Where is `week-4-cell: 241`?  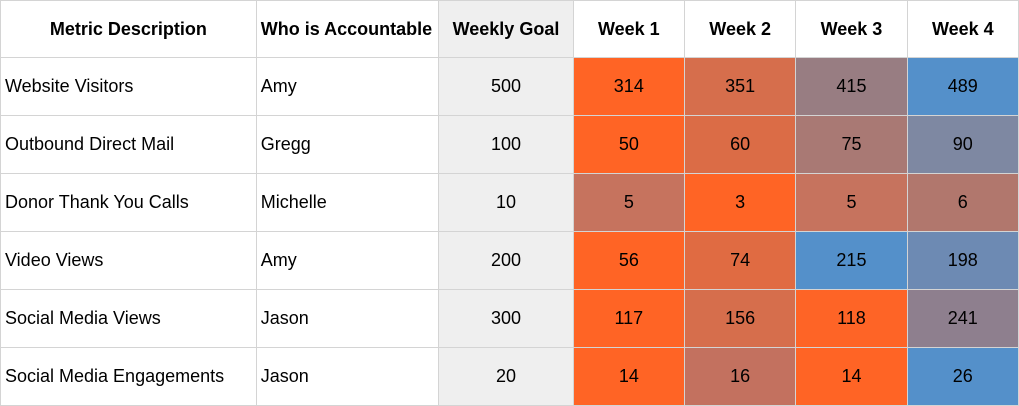
week-4-cell: 241 is located at coordinates (962, 318).